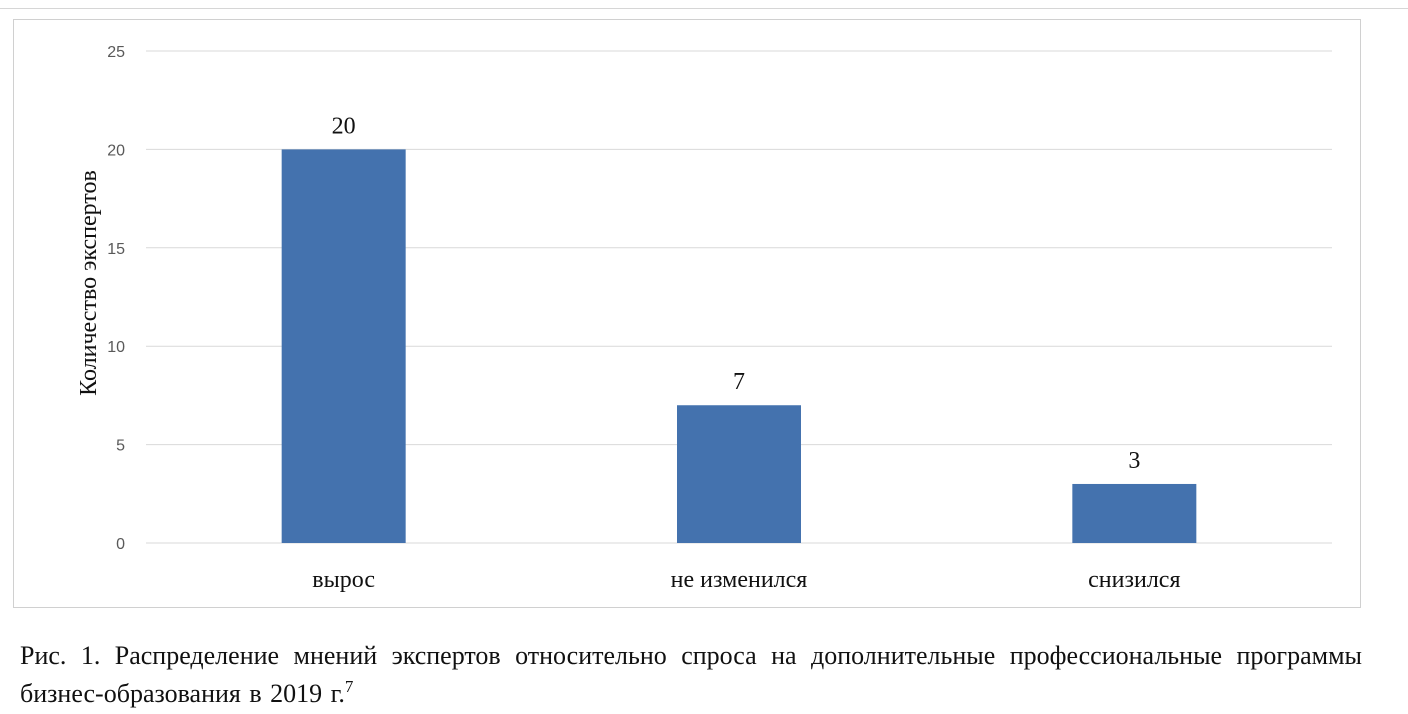  What do you see at coordinates (116, 150) in the screenshot?
I see `y-tick-label: 20` at bounding box center [116, 150].